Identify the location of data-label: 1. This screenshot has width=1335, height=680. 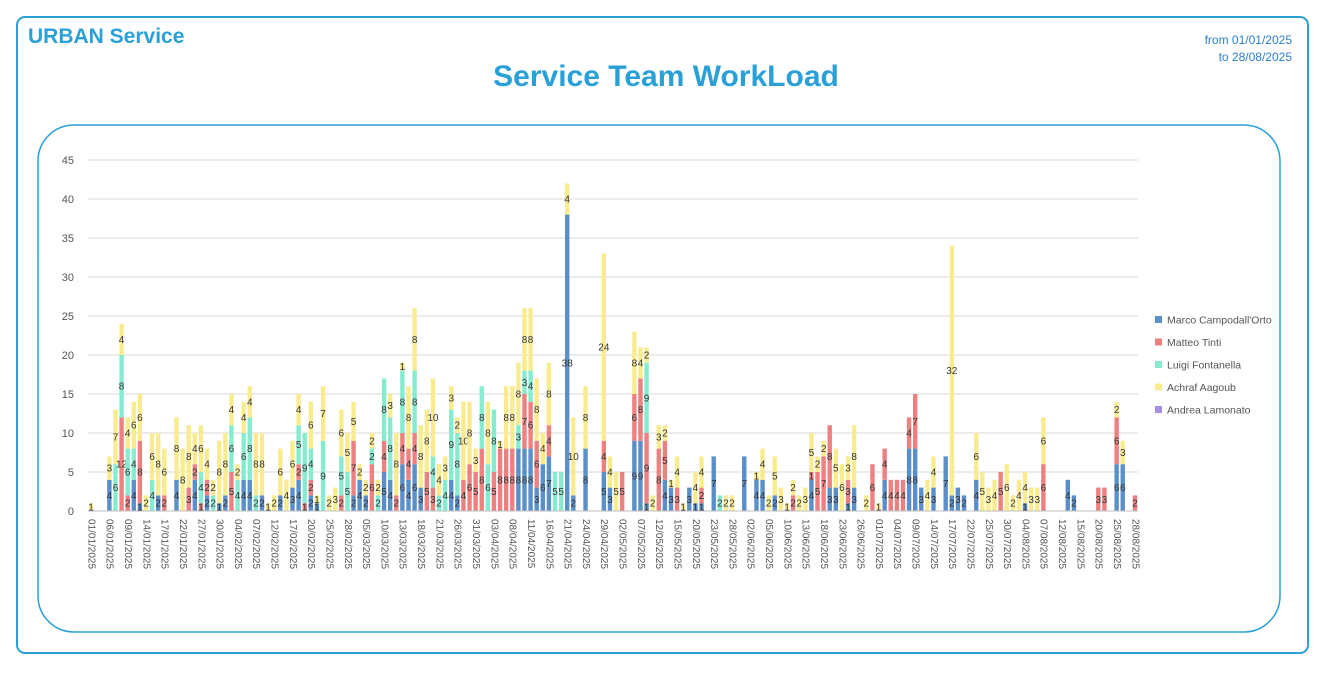
(219, 508).